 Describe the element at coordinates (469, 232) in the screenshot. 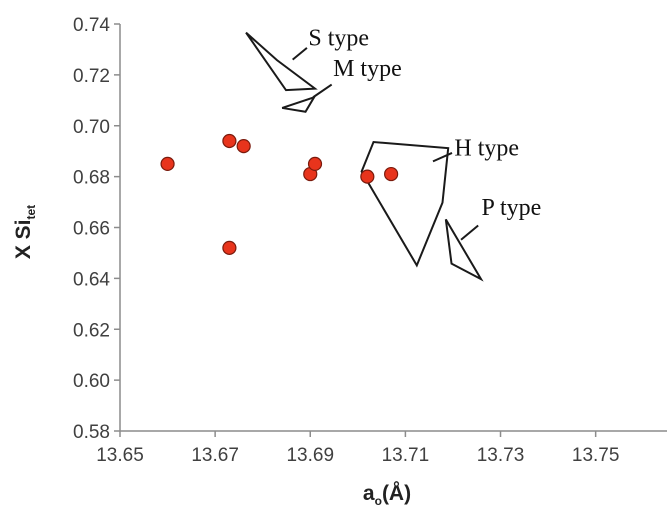

I see `p-type-leader-line` at that location.